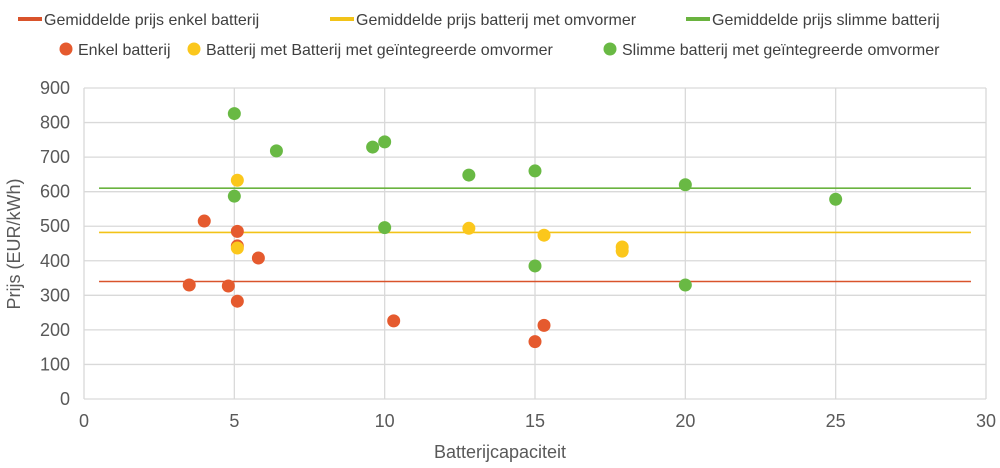 The image size is (1000, 468). Describe the element at coordinates (14, 244) in the screenshot. I see `y-axis-title: Prijs (EUR/kWh)` at that location.